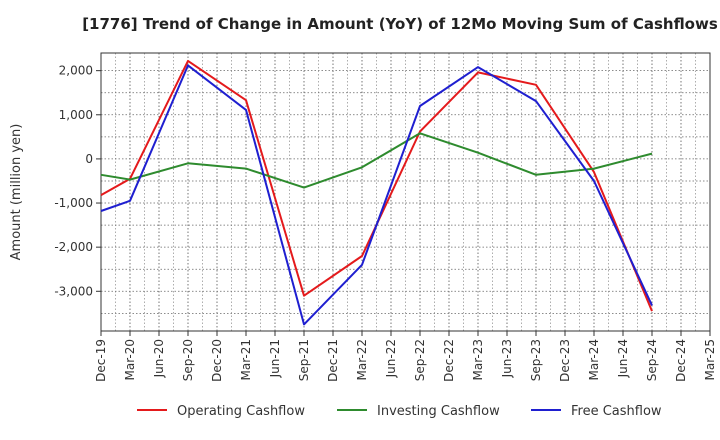 The height and width of the screenshot is (440, 720). Describe the element at coordinates (376, 160) in the screenshot. I see `series-line-investing-cashflow` at that location.